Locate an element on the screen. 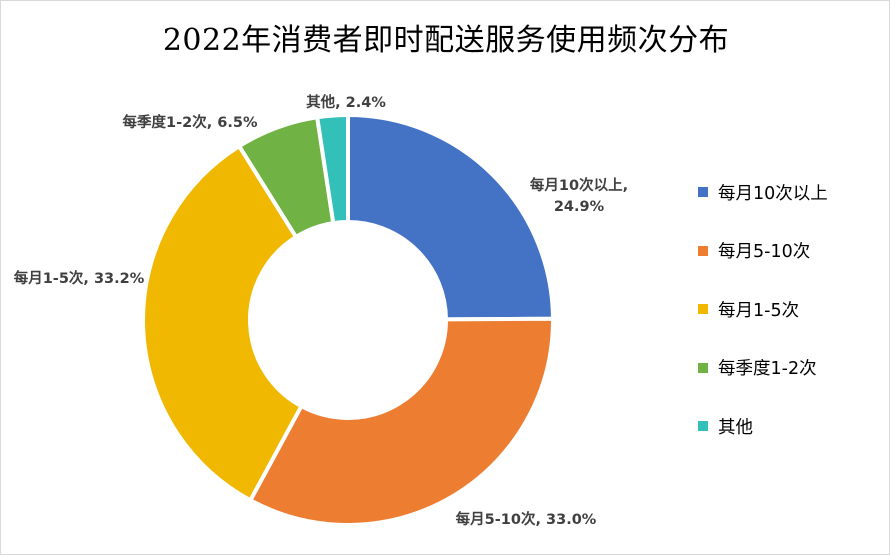 The height and width of the screenshot is (556, 890). chart-title: 2022年消费者即时配送服务使用频次分布 is located at coordinates (446, 40).